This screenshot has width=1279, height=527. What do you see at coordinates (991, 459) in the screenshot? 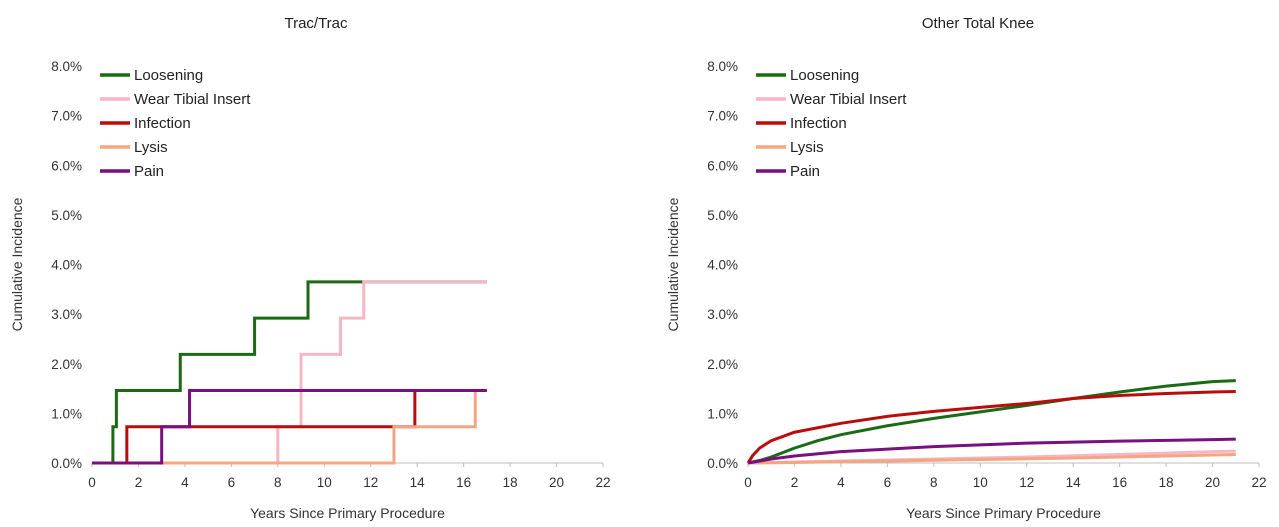
I see `series-line-lysis` at bounding box center [991, 459].